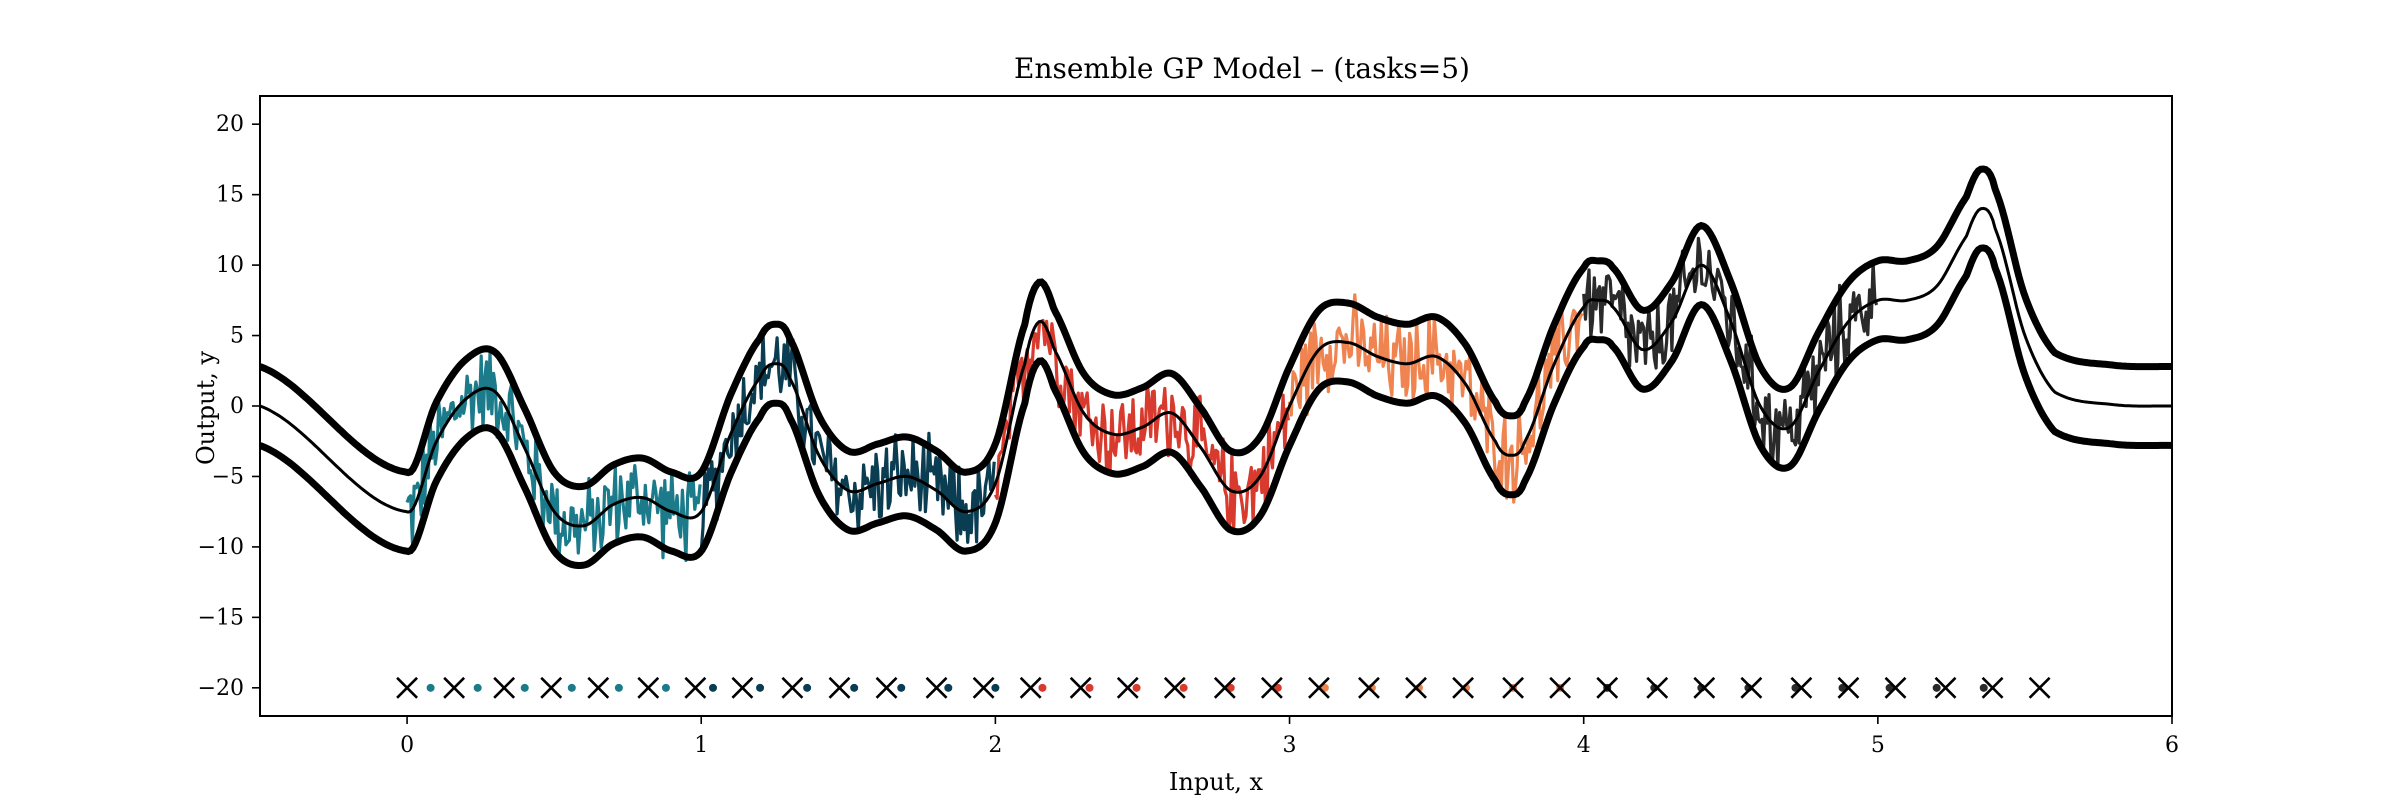 The width and height of the screenshot is (2400, 800). I want to click on y-axis: −20 −15 −10 −5 0 5 10 15 20, so click(229, 406).